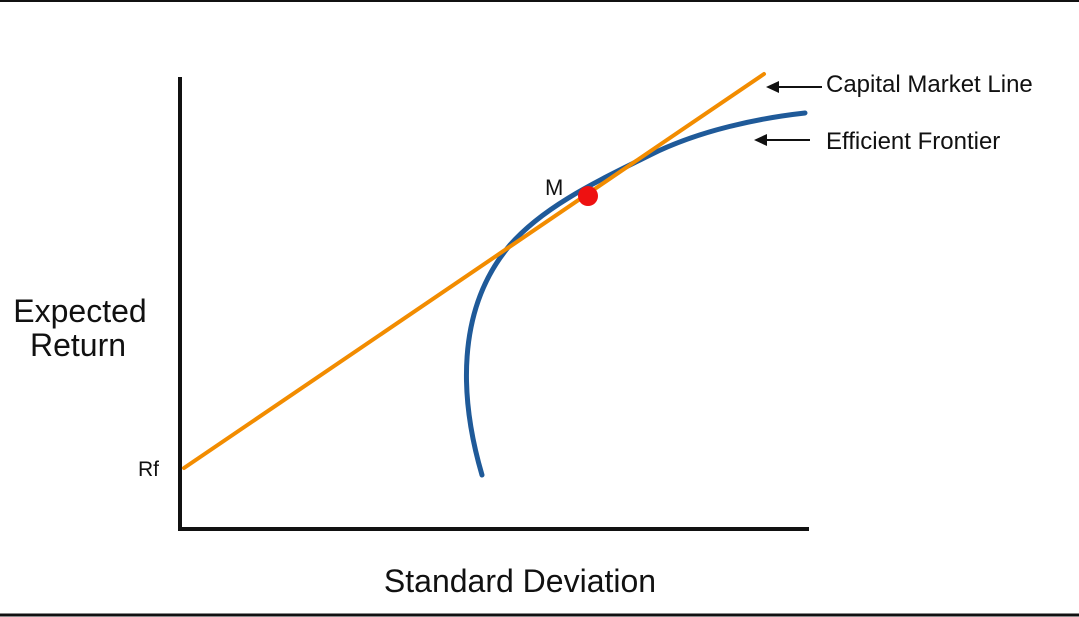  I want to click on frontier-arrow, so click(782, 140).